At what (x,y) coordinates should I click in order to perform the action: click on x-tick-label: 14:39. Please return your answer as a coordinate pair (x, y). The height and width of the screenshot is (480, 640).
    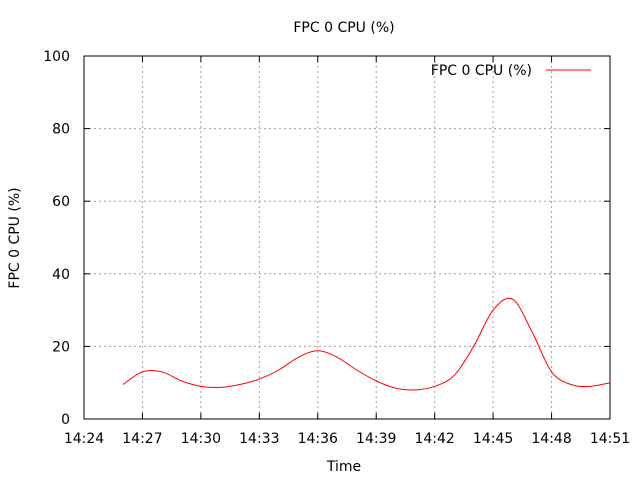
    Looking at the image, I should click on (376, 439).